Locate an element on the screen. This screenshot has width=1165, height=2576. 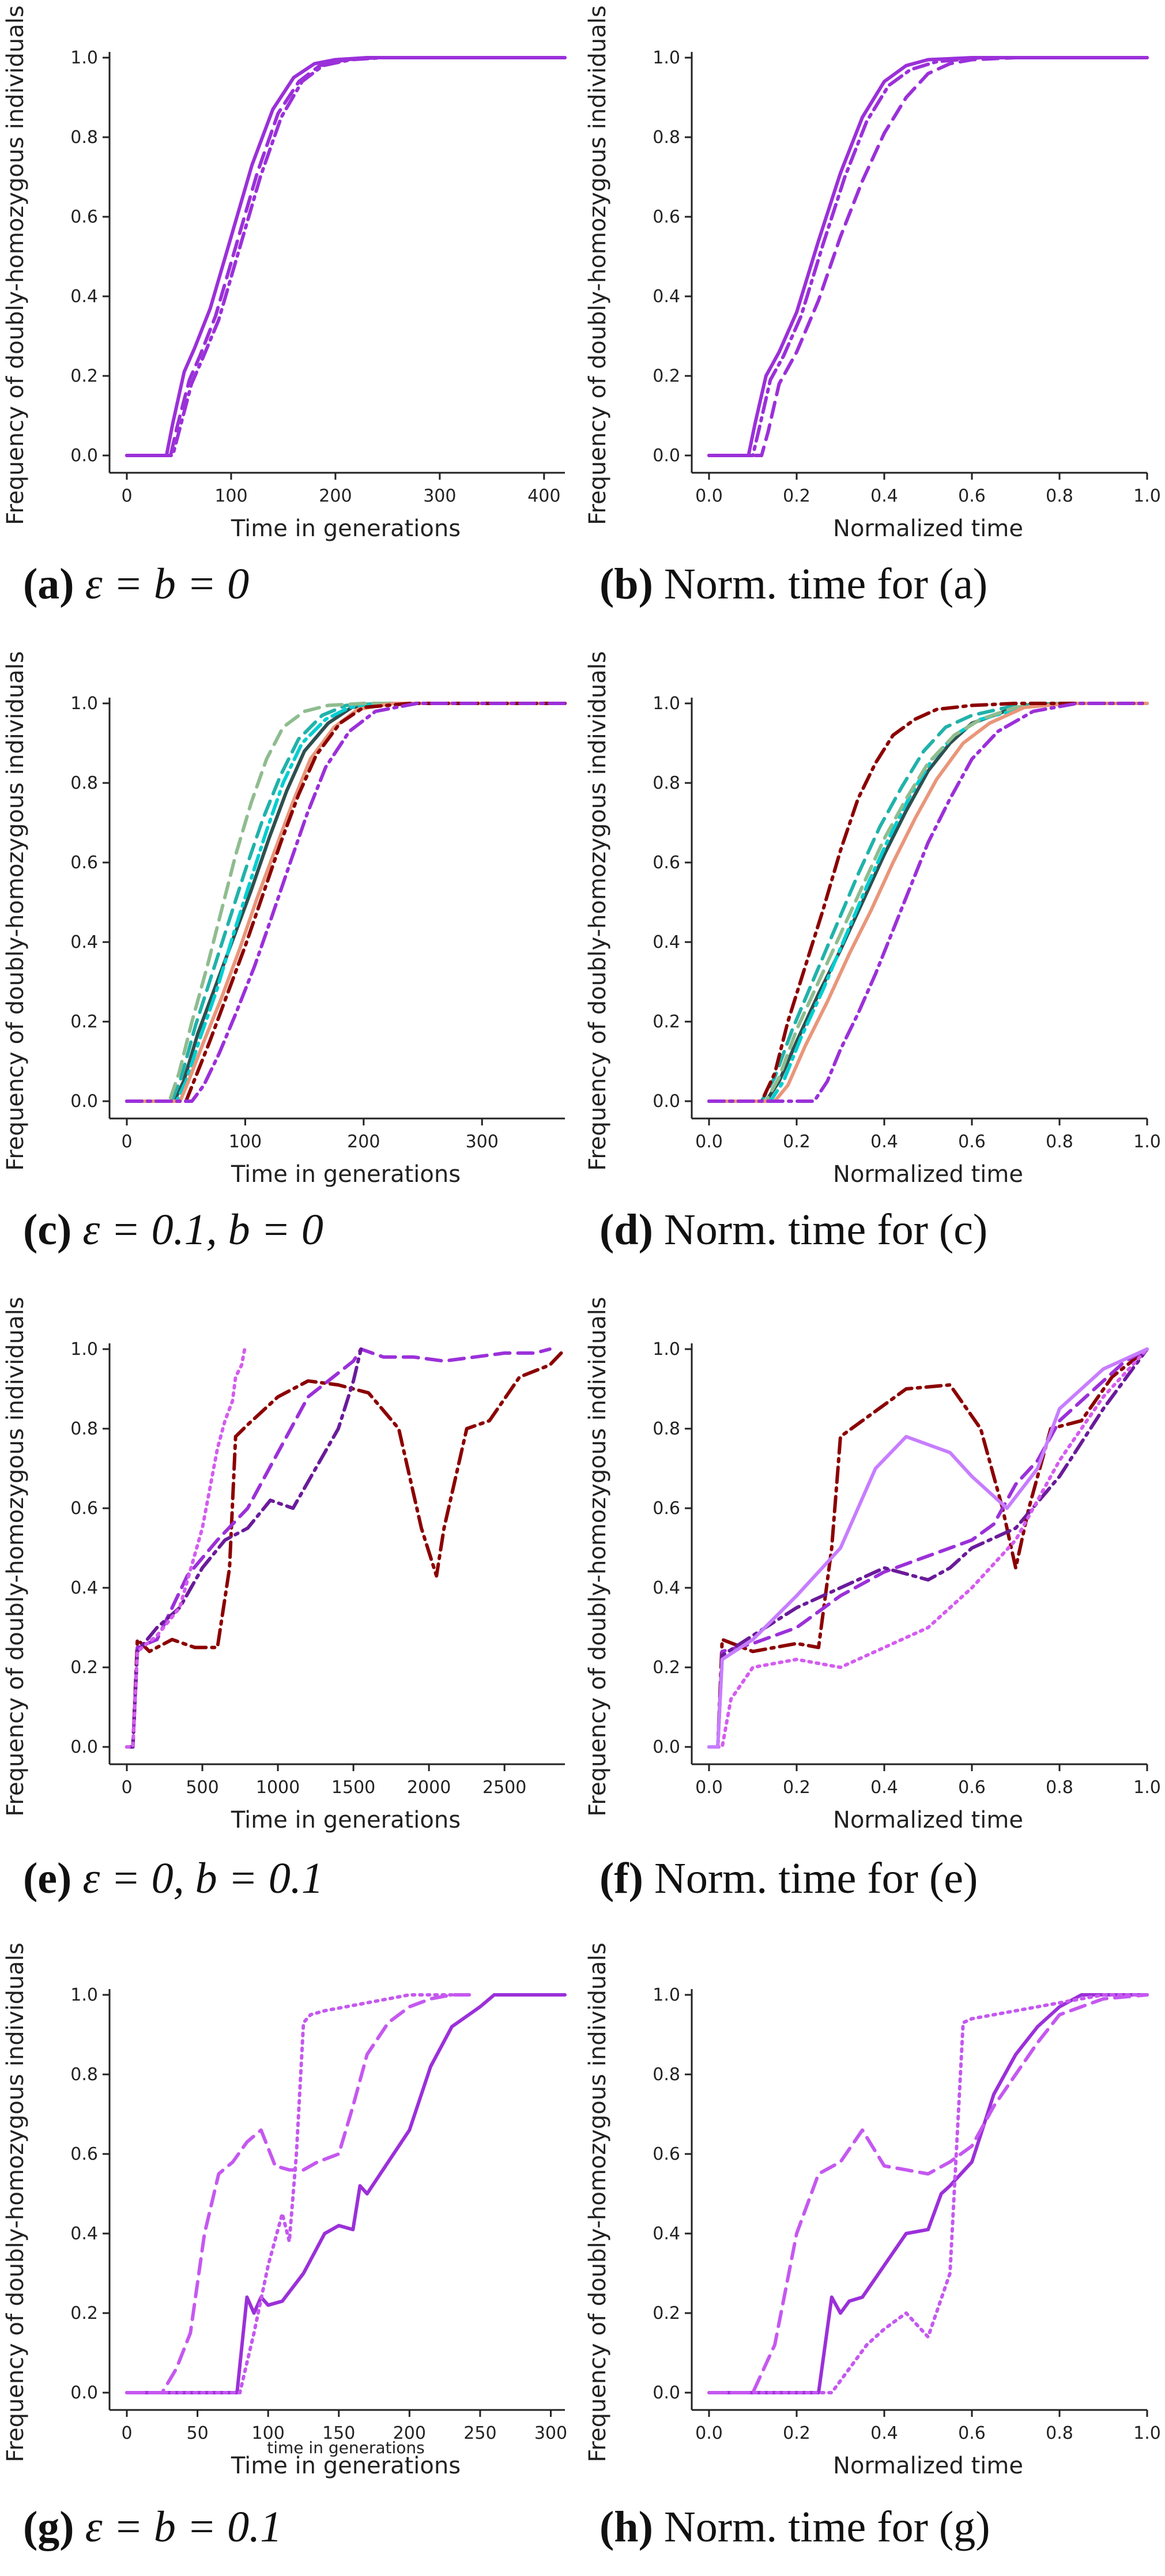
y-tick-label-a-3: 0.6 is located at coordinates (84, 217).